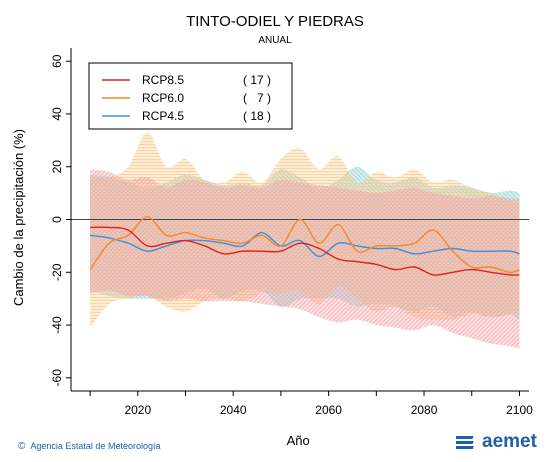  Describe the element at coordinates (424, 410) in the screenshot. I see `x-tick-label: 2080` at that location.